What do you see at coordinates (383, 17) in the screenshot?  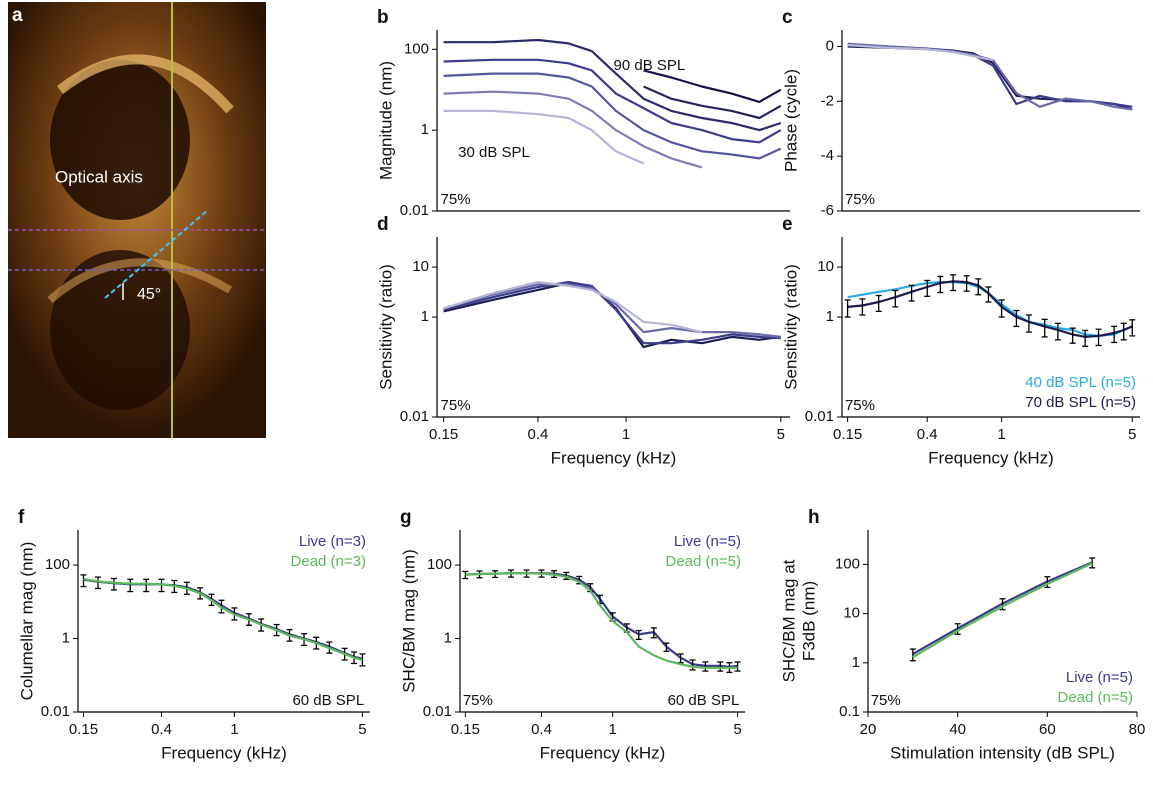 I see `panel-label: b` at bounding box center [383, 17].